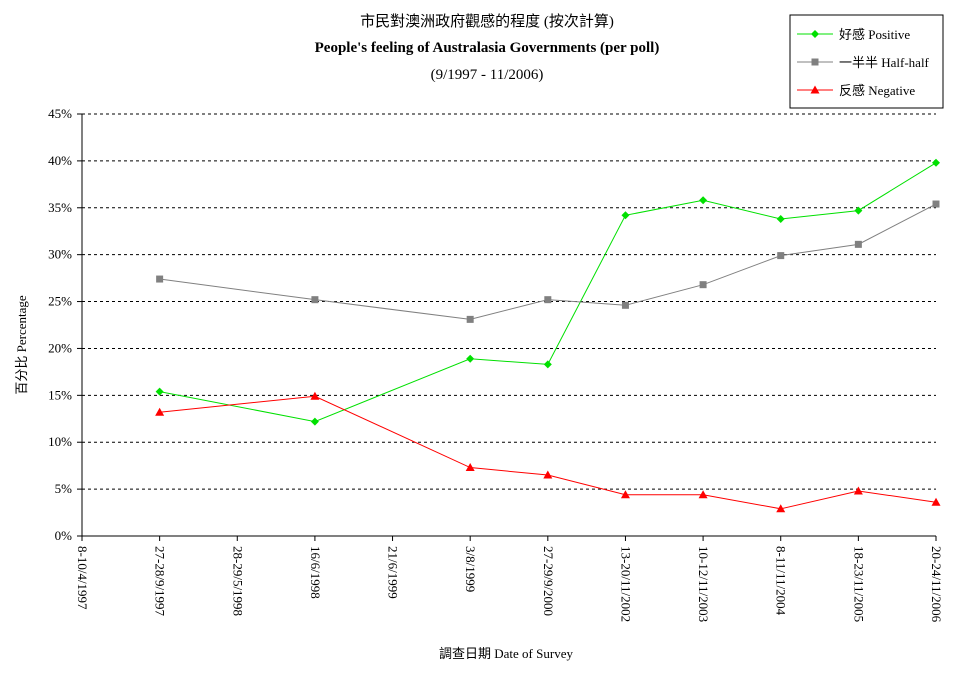 Image resolution: width=974 pixels, height=680 pixels. I want to click on y-axis-label: 百分比 Percentage, so click(21, 345).